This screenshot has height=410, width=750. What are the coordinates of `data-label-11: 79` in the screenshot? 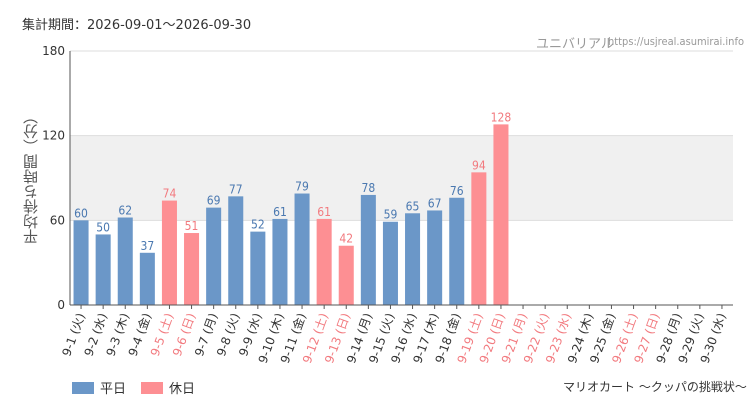 It's located at (302, 187).